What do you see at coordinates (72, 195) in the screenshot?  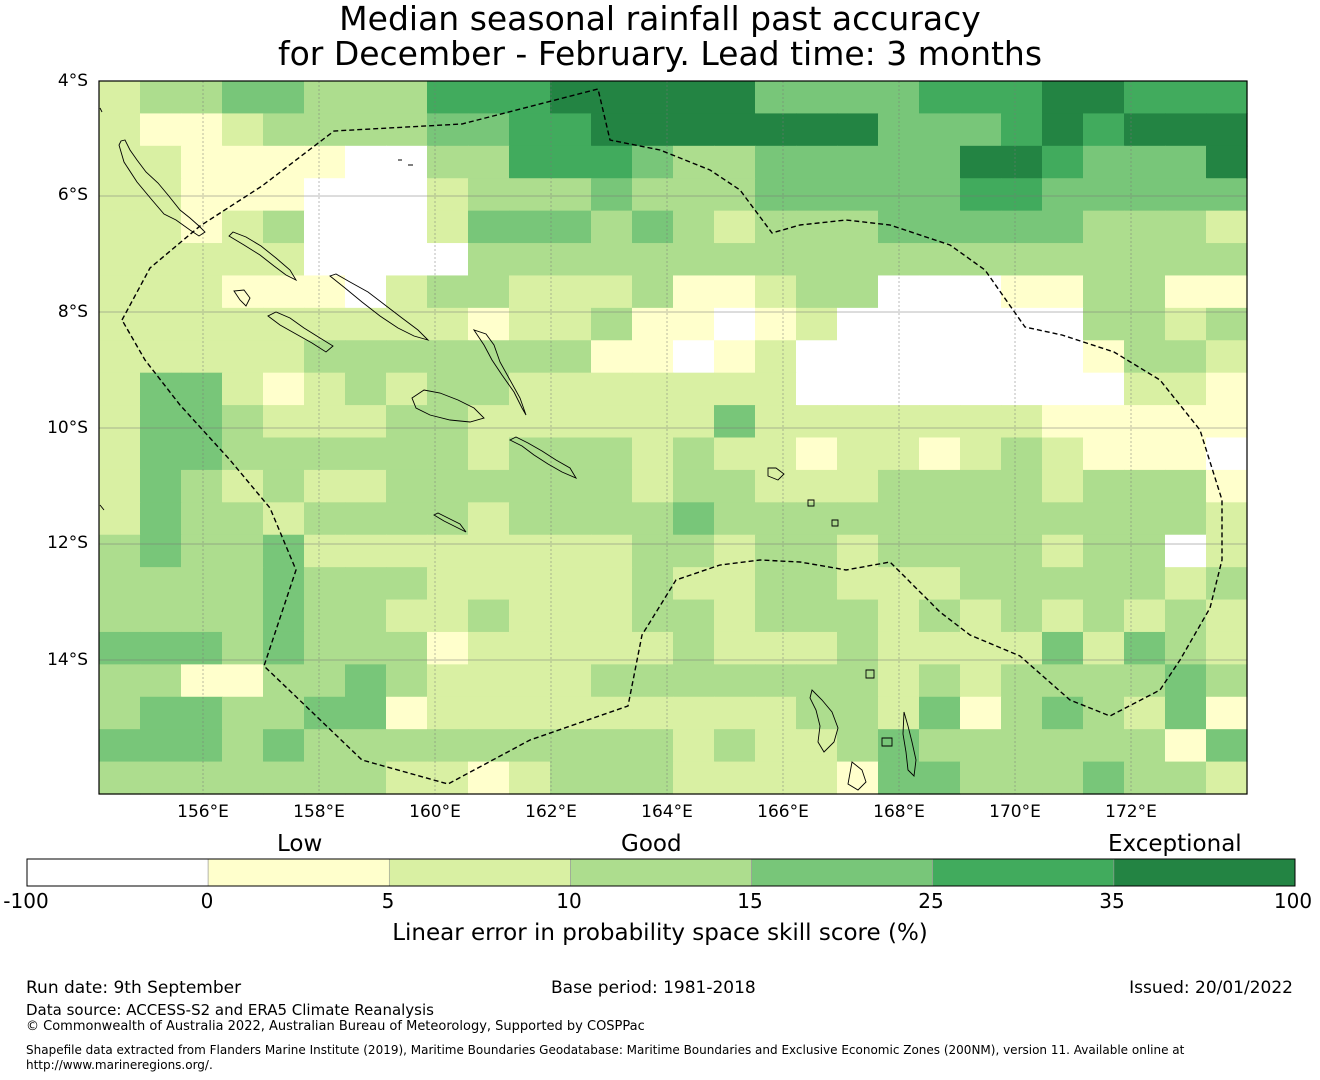 I see `lat-label-6s: 6°S` at bounding box center [72, 195].